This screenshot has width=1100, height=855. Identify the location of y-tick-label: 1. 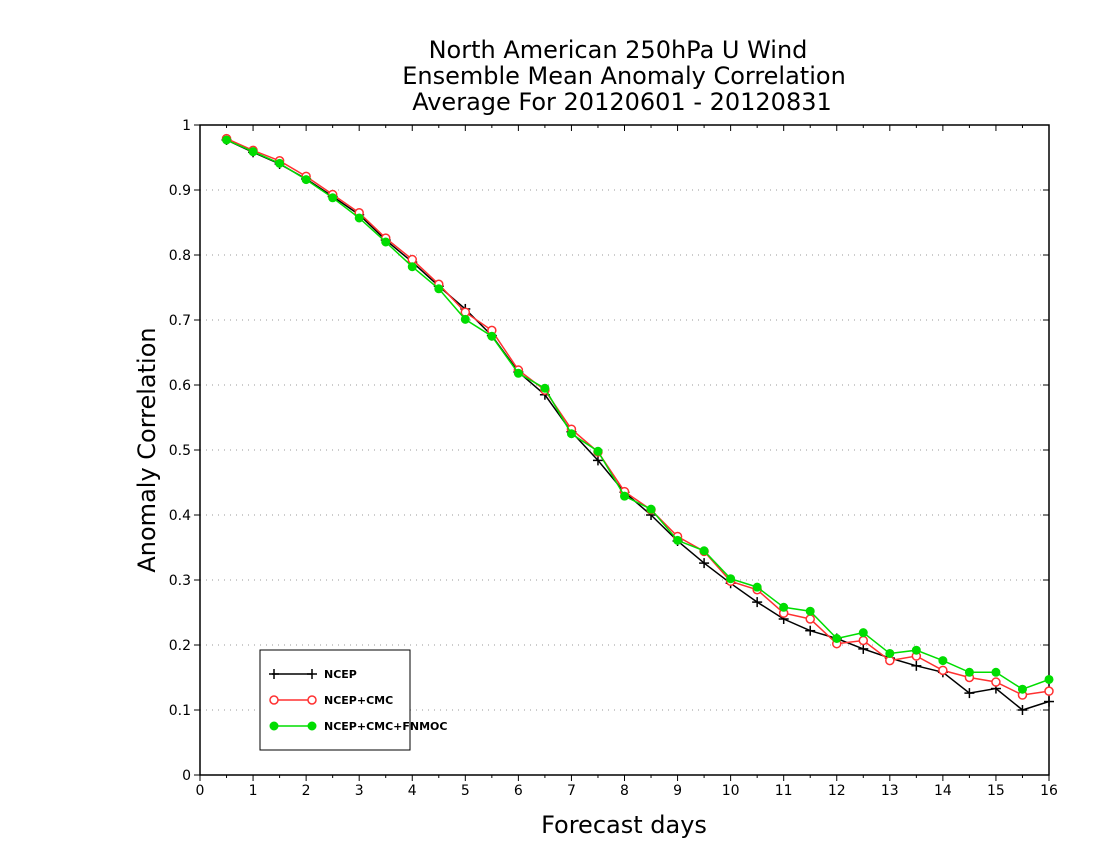
(186, 126).